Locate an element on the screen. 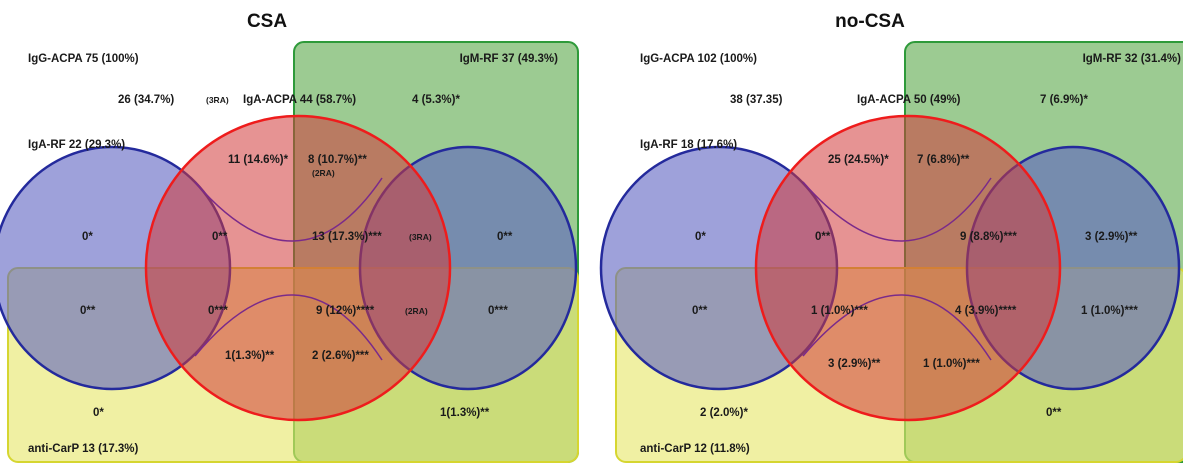  region-acpa-top-right-note: (2RA) is located at coordinates (323, 173).